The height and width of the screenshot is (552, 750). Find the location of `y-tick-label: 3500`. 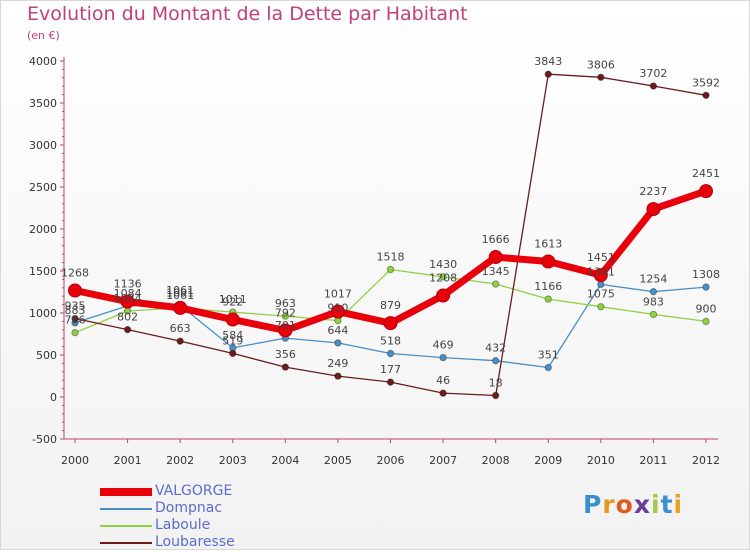

y-tick-label: 3500 is located at coordinates (43, 103).